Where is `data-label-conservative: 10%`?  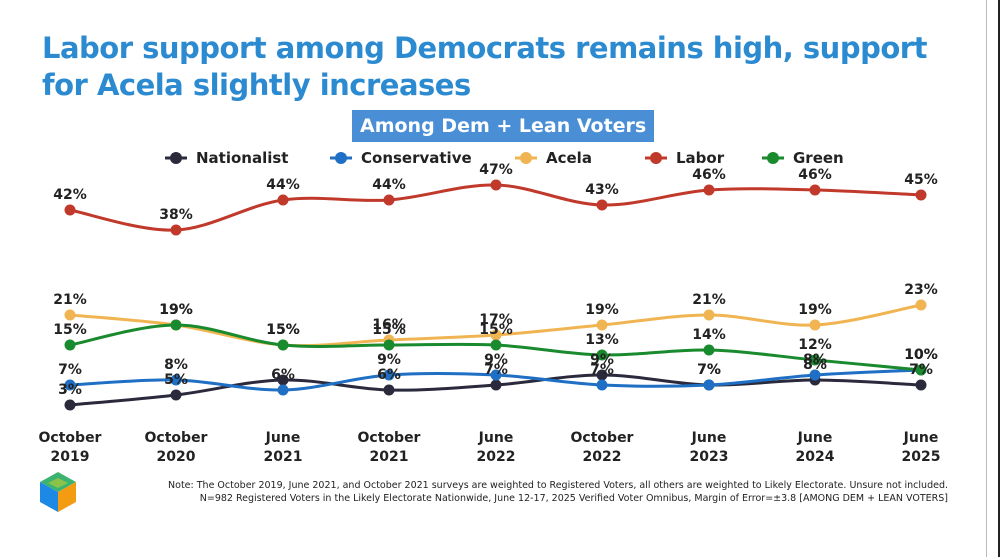 data-label-conservative: 10% is located at coordinates (921, 355).